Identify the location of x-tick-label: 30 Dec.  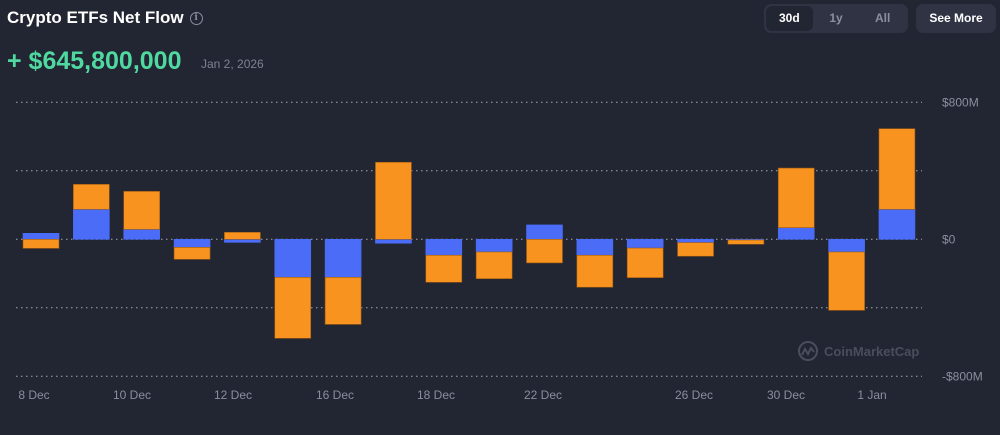
(786, 395).